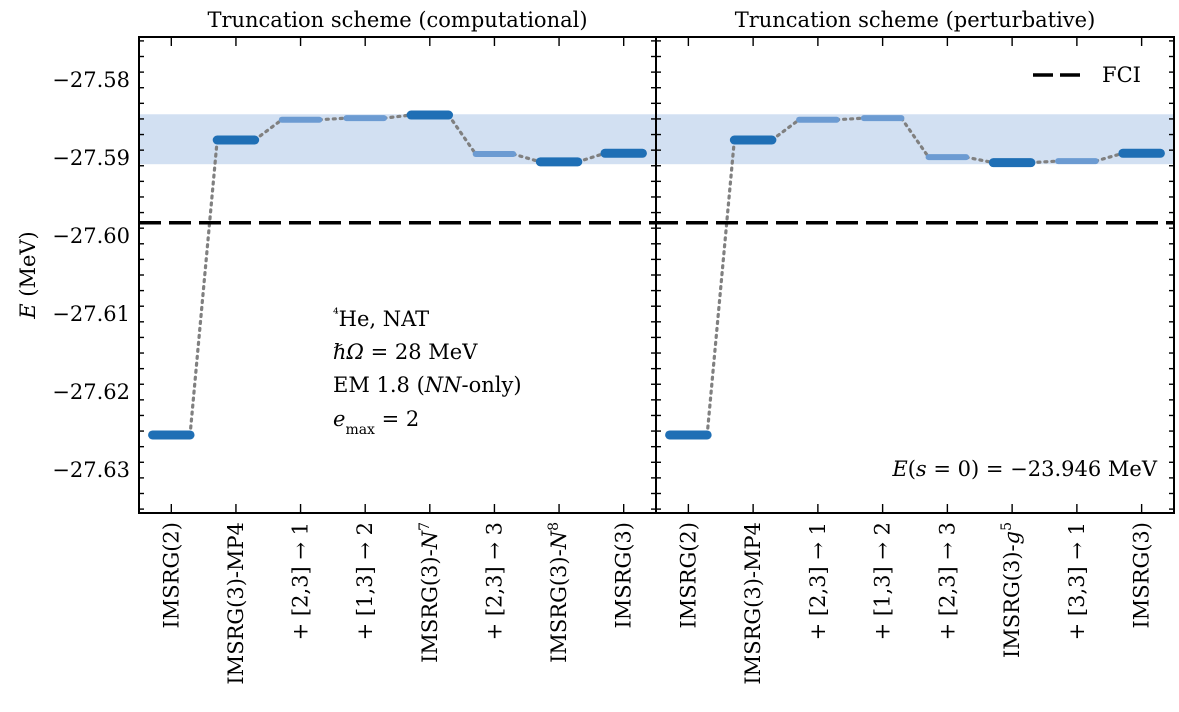 This screenshot has width=1179, height=712. Describe the element at coordinates (1011, 590) in the screenshot. I see `category-label: IMSRG(3)-g5` at that location.